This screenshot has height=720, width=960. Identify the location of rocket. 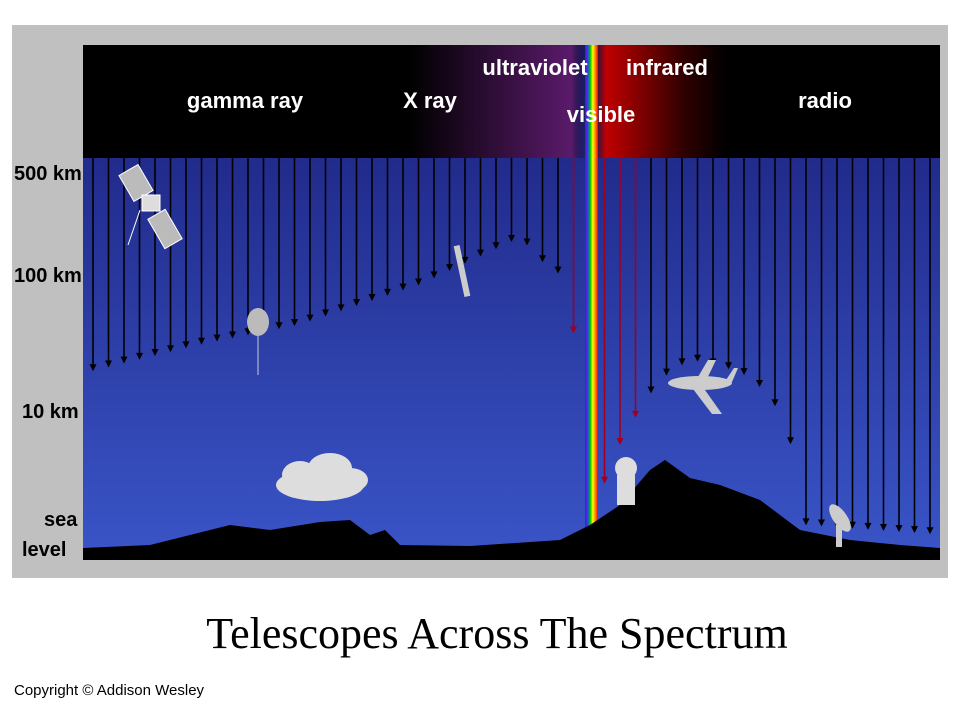
(462, 271).